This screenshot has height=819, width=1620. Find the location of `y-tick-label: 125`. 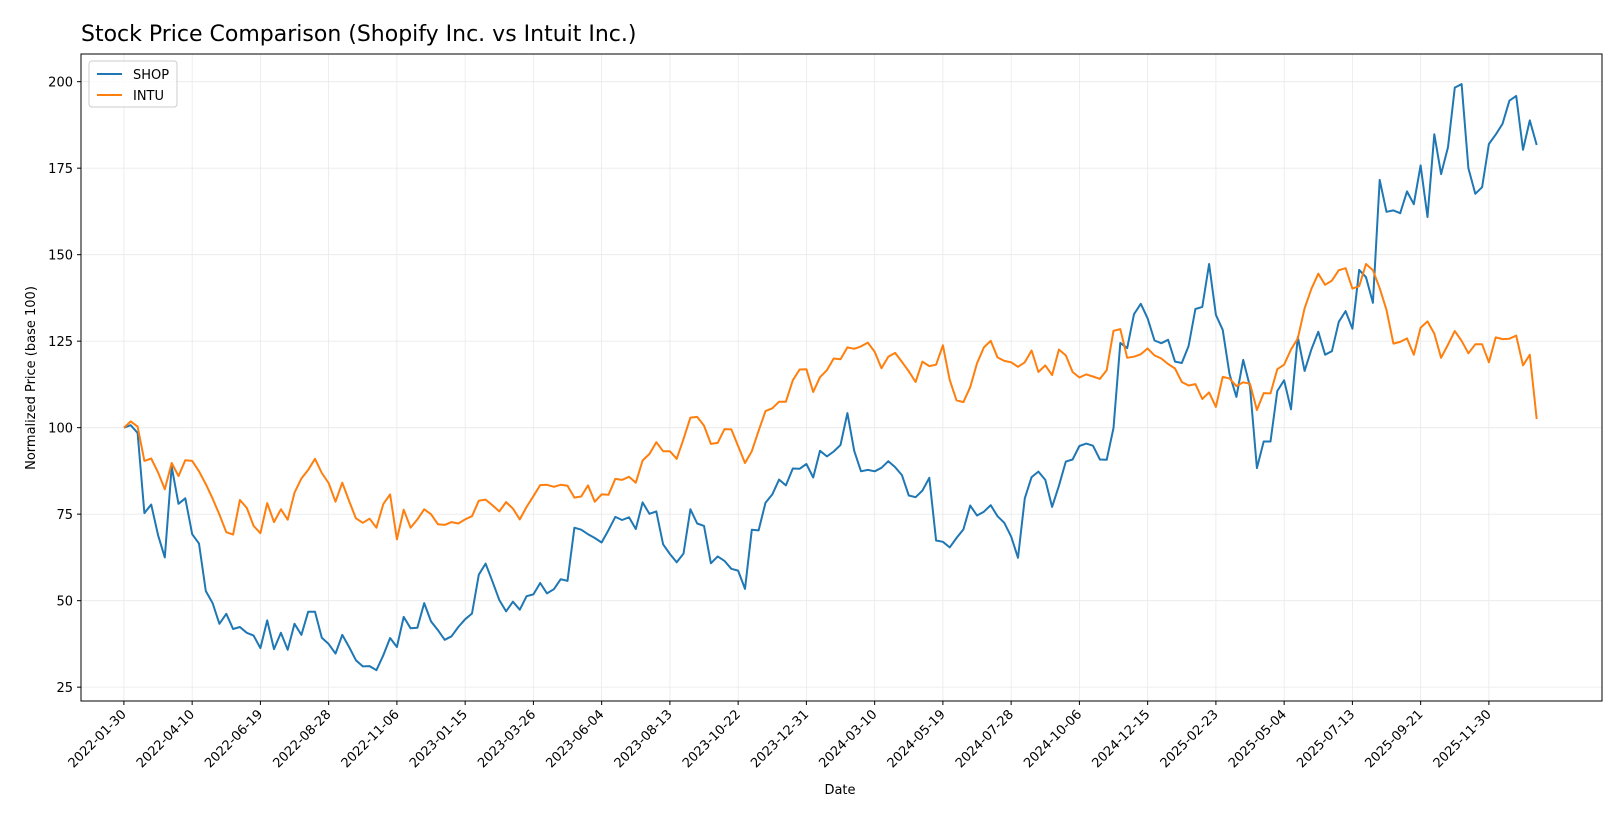

y-tick-label: 125 is located at coordinates (60, 342).